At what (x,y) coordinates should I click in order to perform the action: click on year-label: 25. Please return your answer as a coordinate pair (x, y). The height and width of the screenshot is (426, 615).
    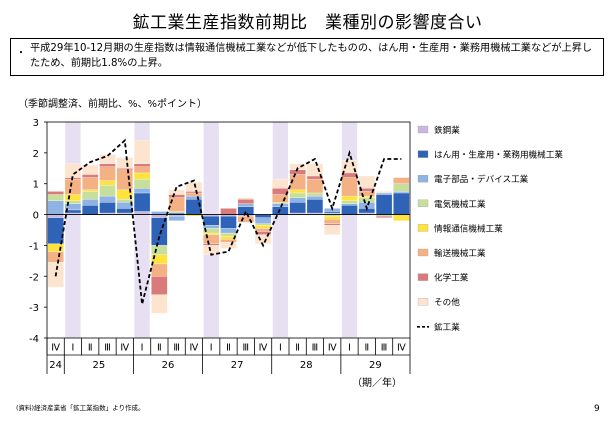
    Looking at the image, I should click on (98, 365).